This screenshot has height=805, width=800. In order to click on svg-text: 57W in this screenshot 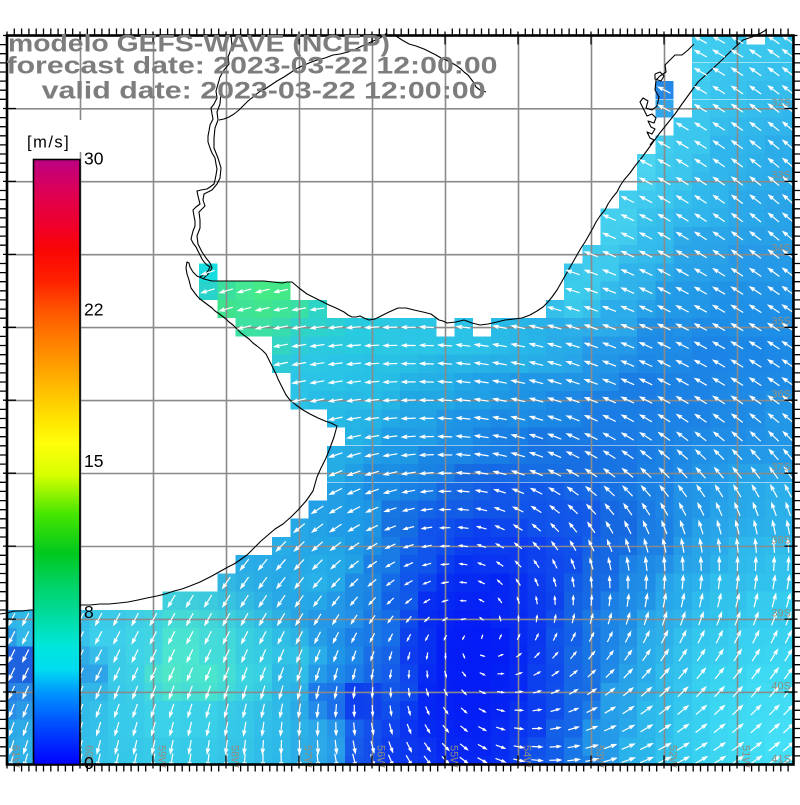, I will do `click(308, 756)`.